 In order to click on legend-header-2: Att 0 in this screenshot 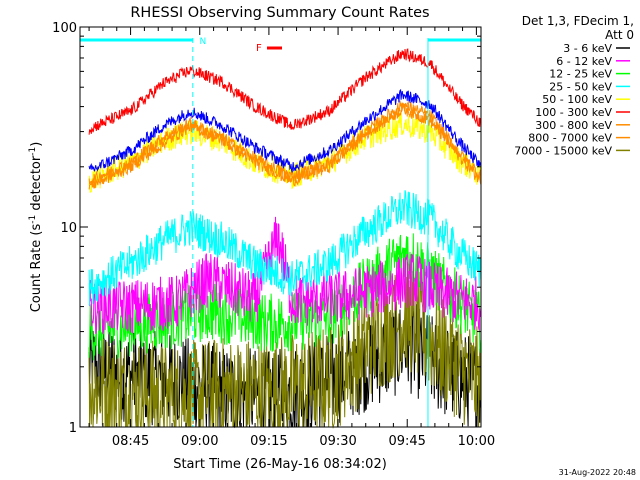, I will do `click(619, 35)`.